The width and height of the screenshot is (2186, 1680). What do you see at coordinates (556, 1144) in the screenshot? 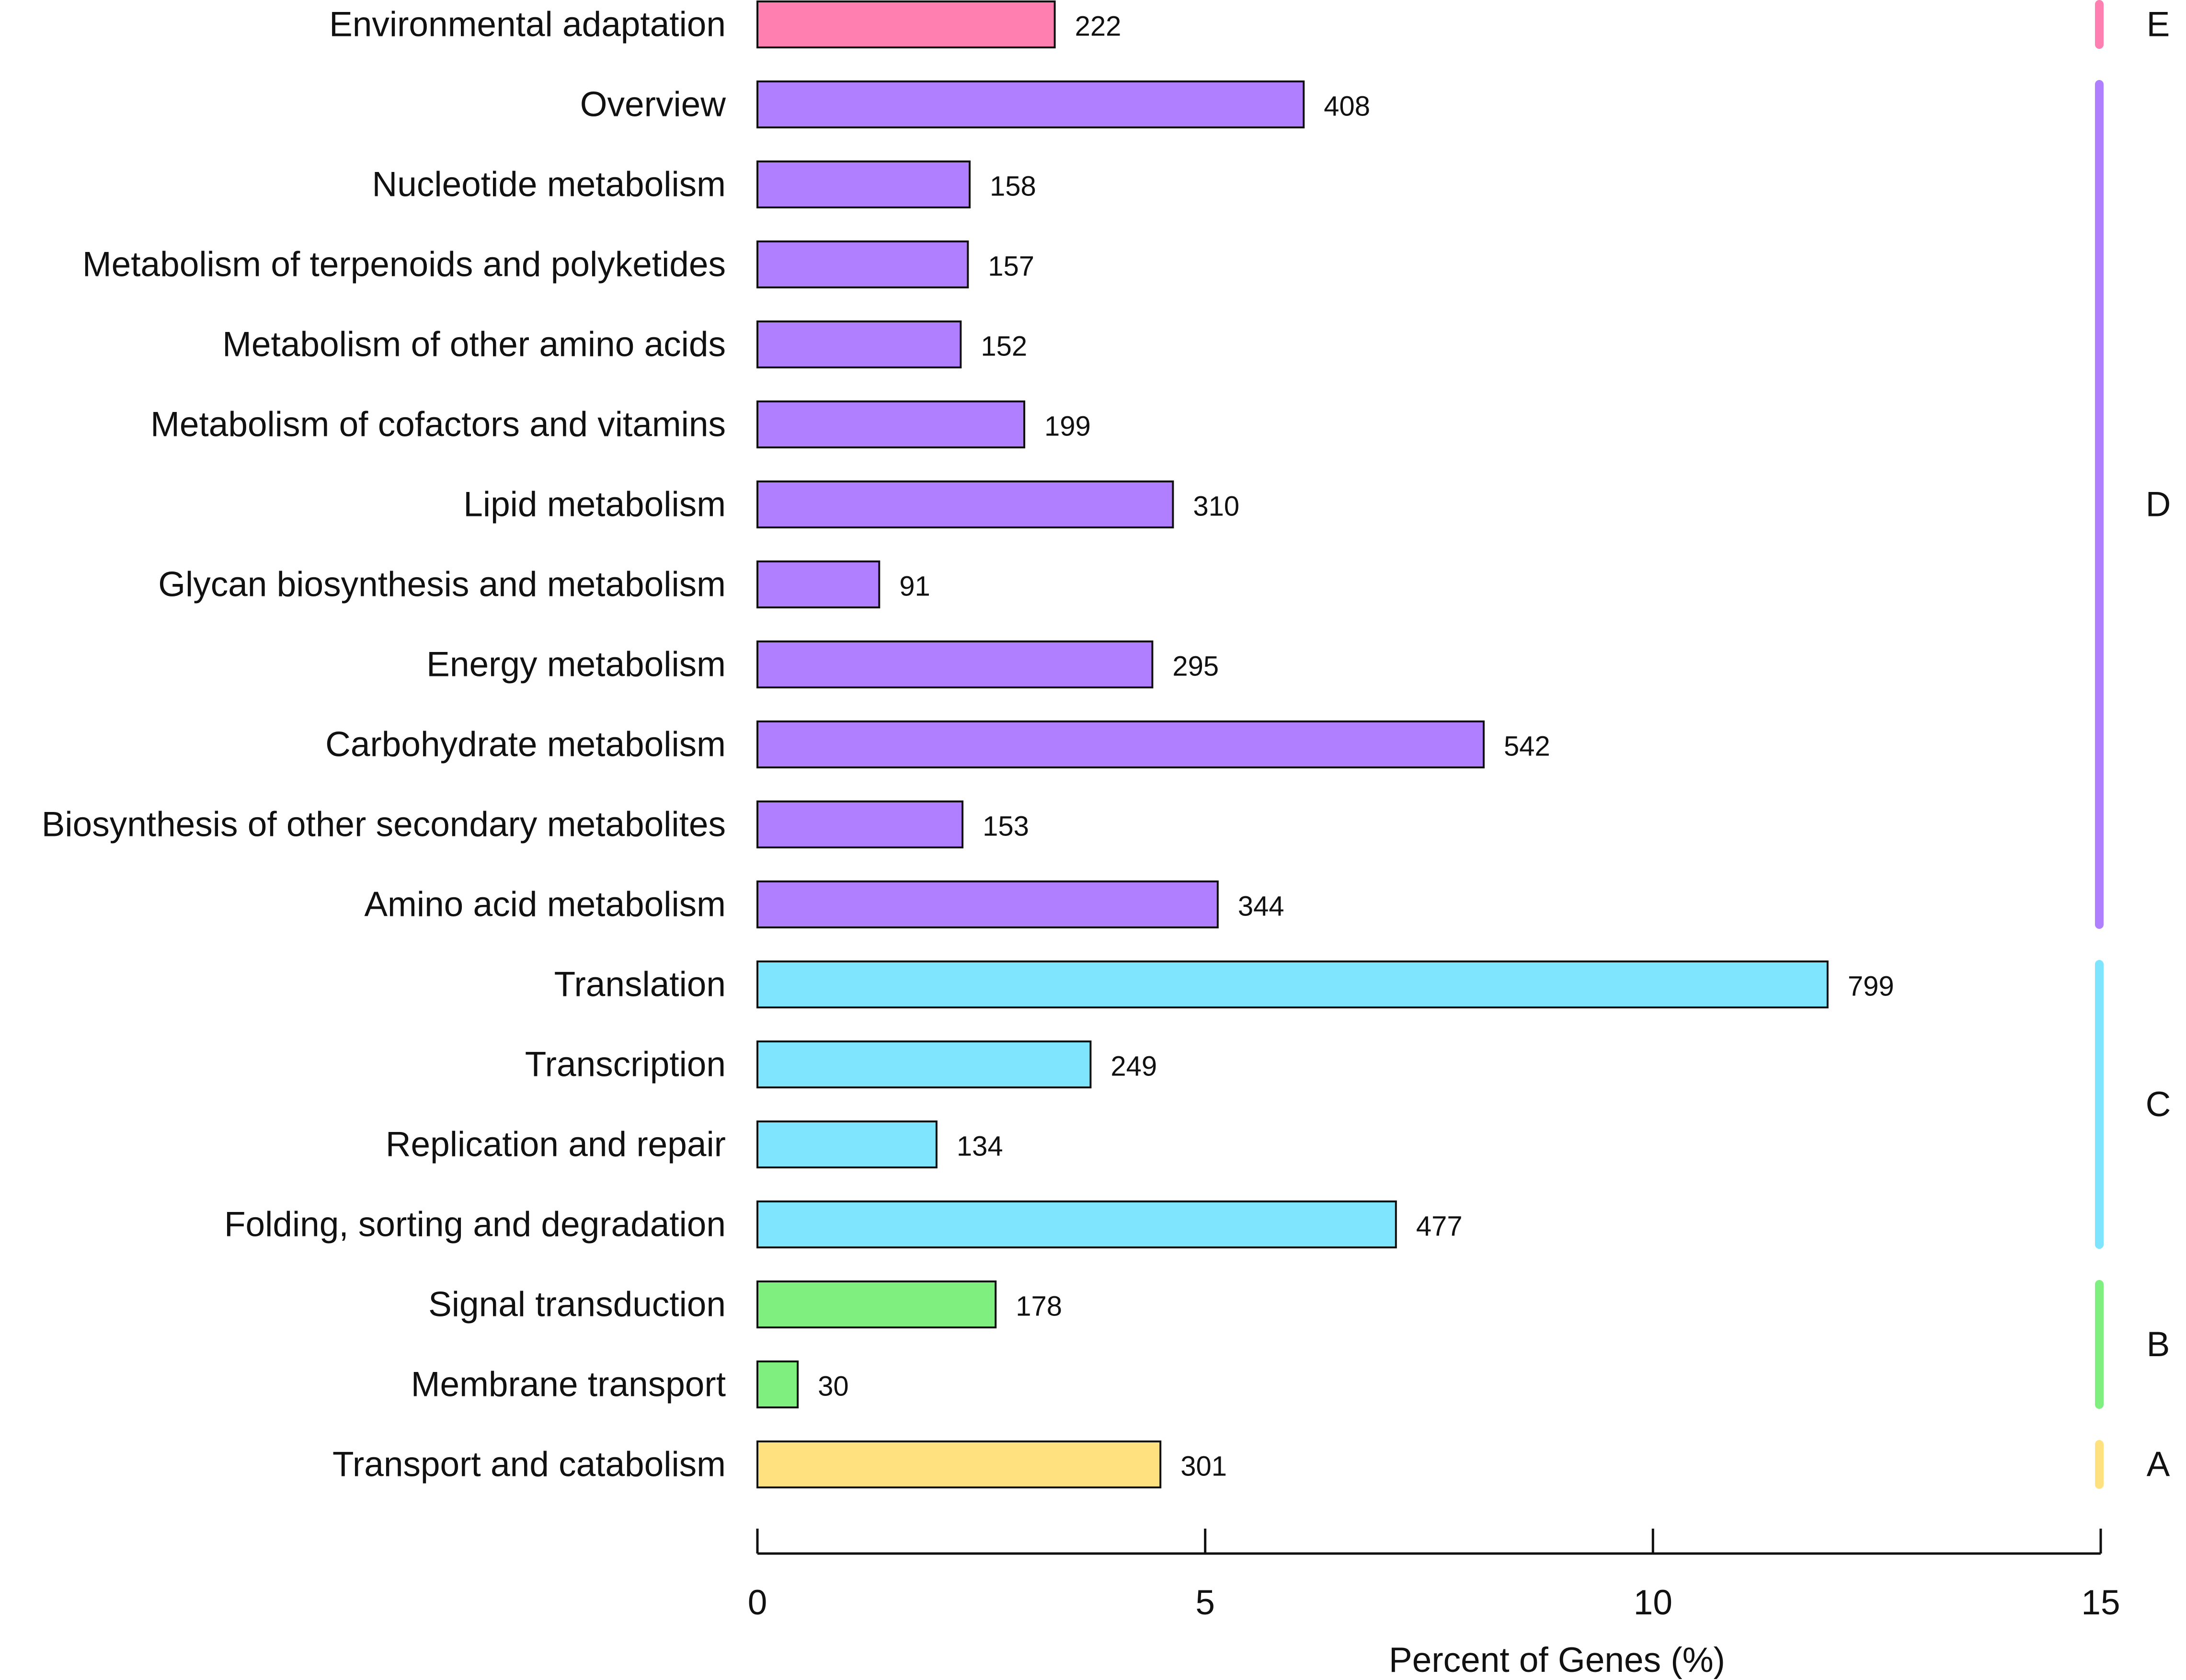
I see `category-label: Replication and repair` at bounding box center [556, 1144].